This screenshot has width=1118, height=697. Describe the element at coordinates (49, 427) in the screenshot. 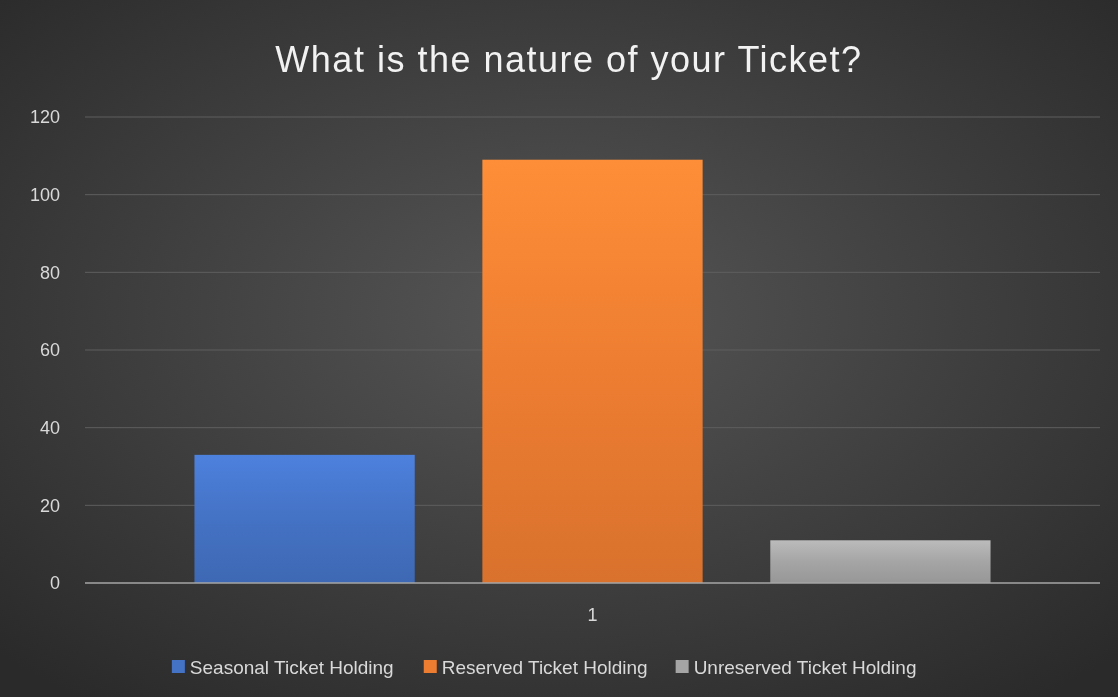

I see `y-tick-label: 40` at that location.